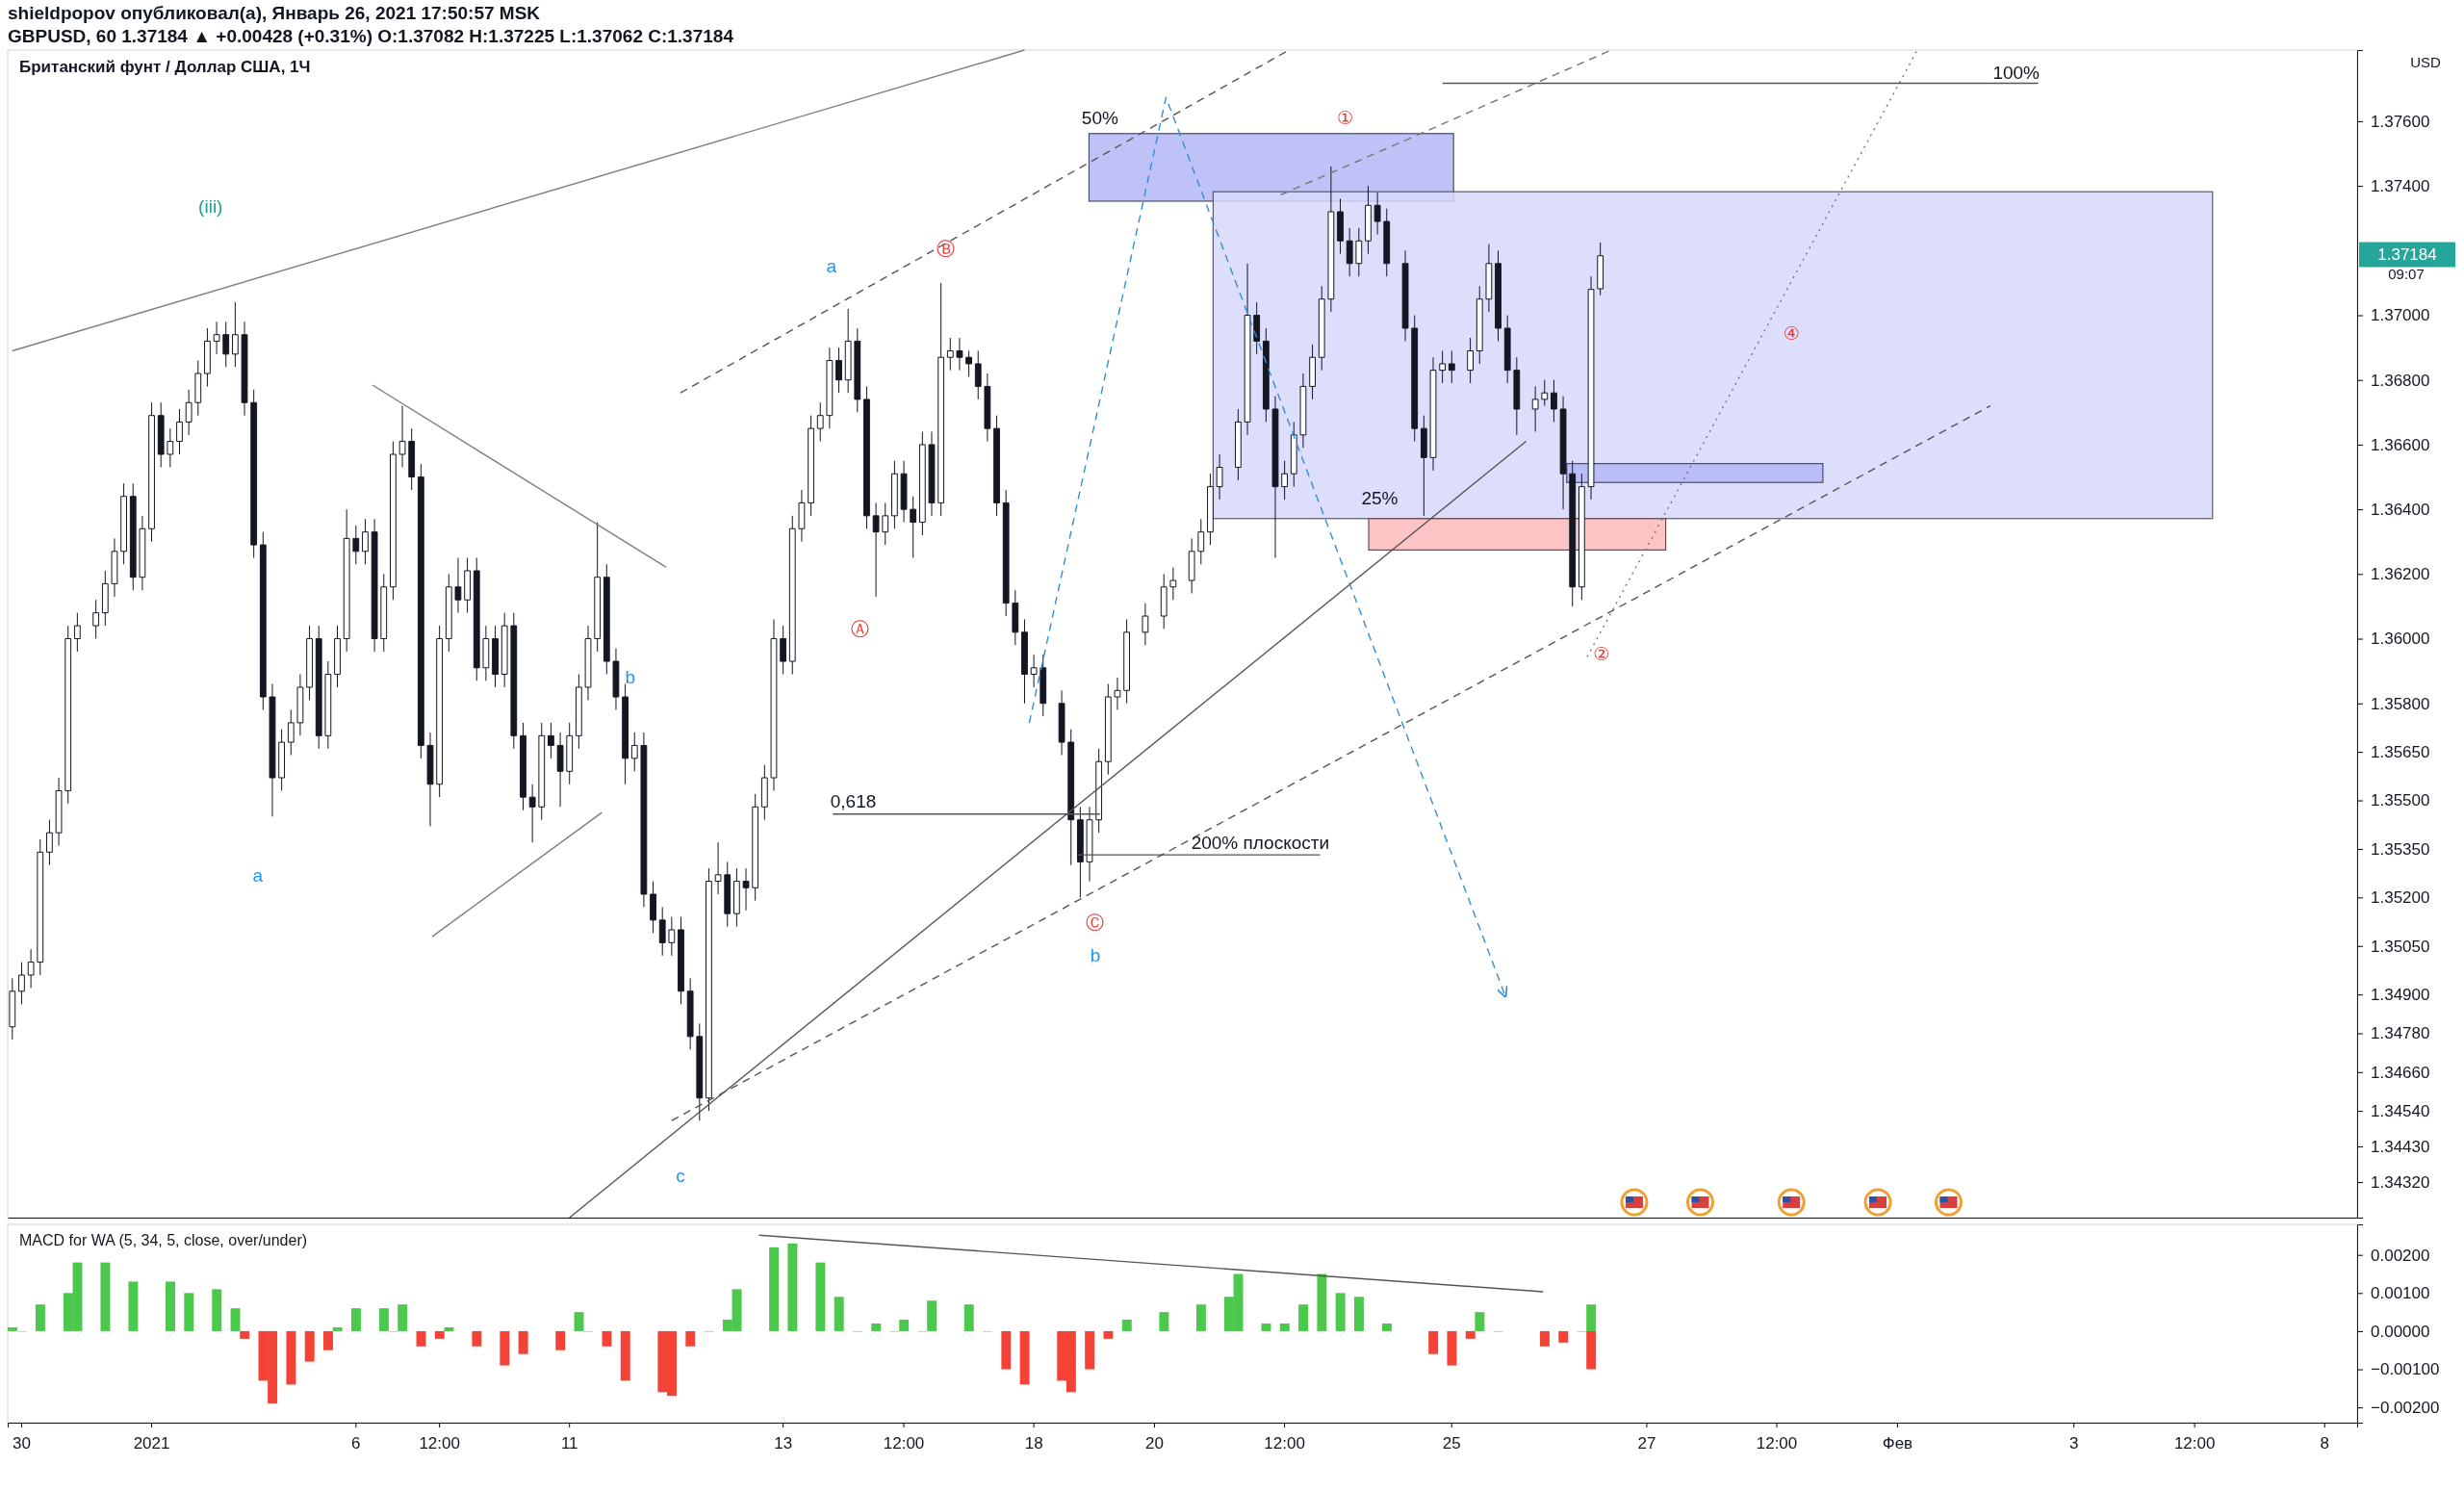 This screenshot has width=2464, height=1491. I want to click on x-tick-label: 18, so click(1033, 1442).